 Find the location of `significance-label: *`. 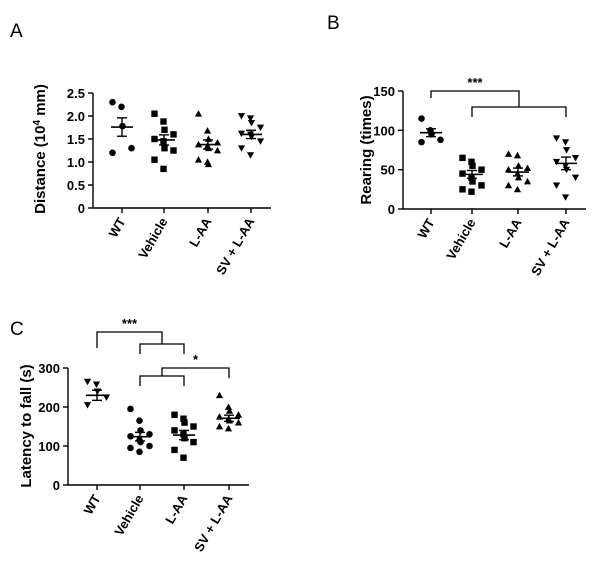

significance-label: * is located at coordinates (196, 359).